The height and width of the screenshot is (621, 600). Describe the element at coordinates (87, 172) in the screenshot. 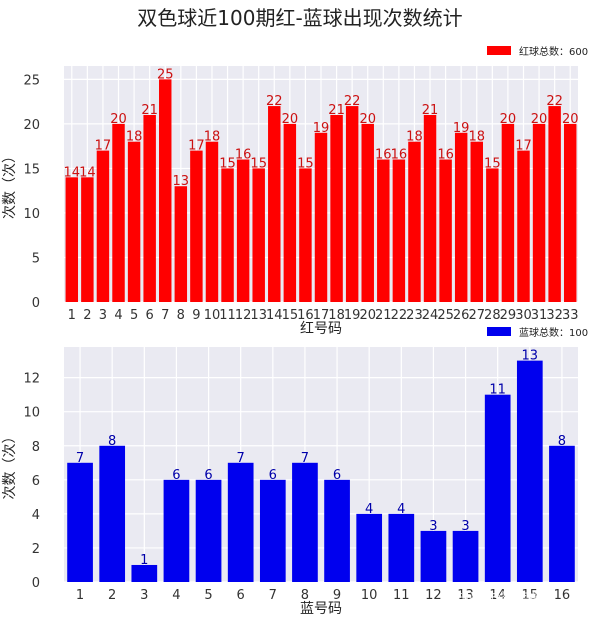

I see `red-bar-value-label: 14` at that location.